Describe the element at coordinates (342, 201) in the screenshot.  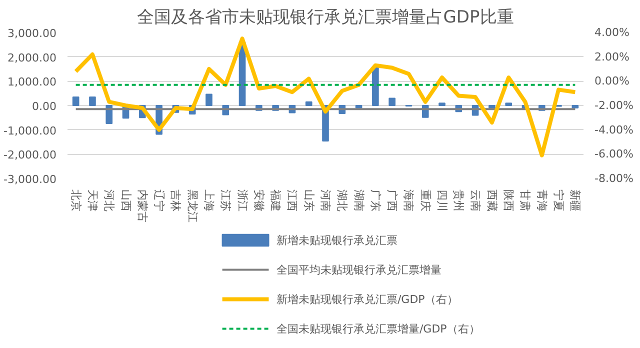
I see `x-tick-label: 湖北` at that location.